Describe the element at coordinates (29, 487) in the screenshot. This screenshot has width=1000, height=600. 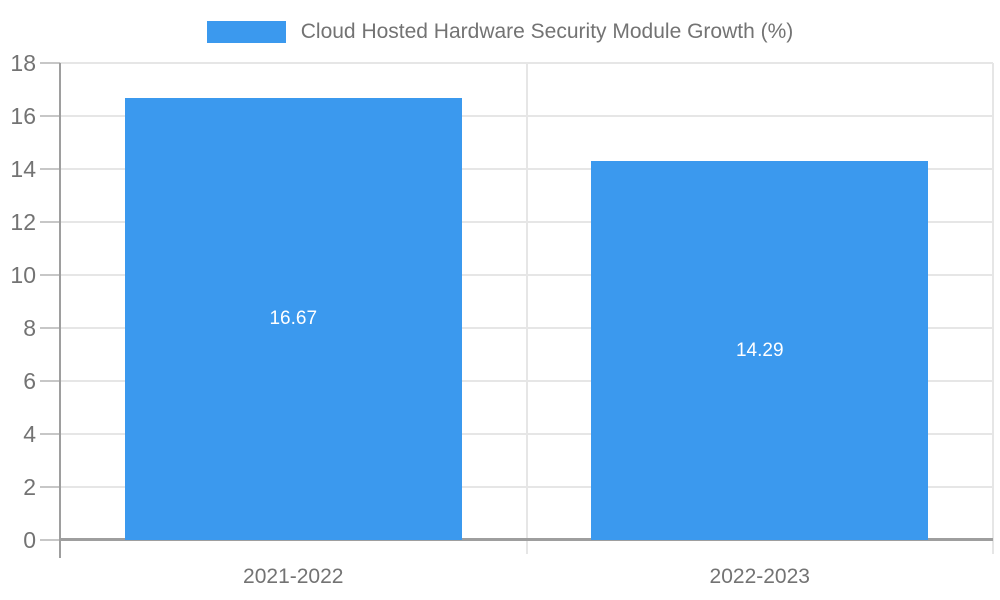
I see `y-tick-label: 2` at that location.